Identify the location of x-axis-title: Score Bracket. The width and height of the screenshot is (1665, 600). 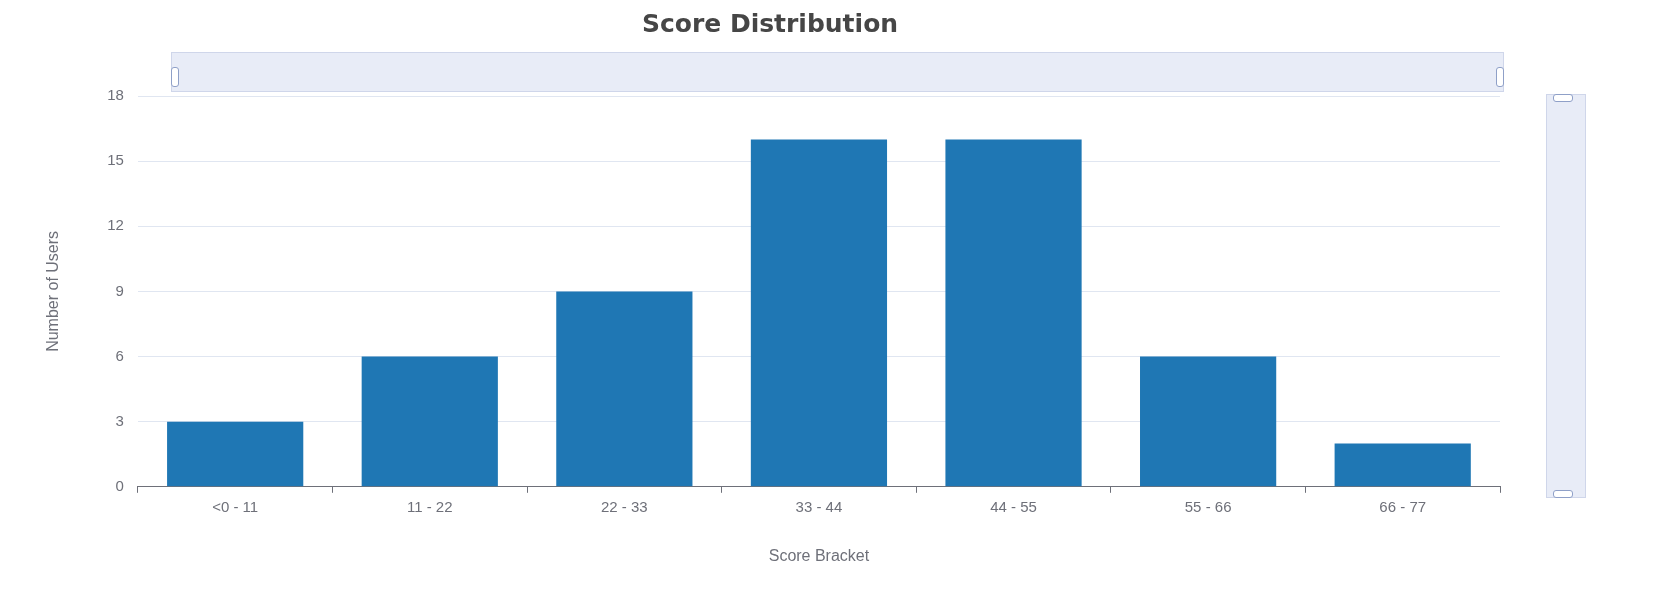
(819, 555).